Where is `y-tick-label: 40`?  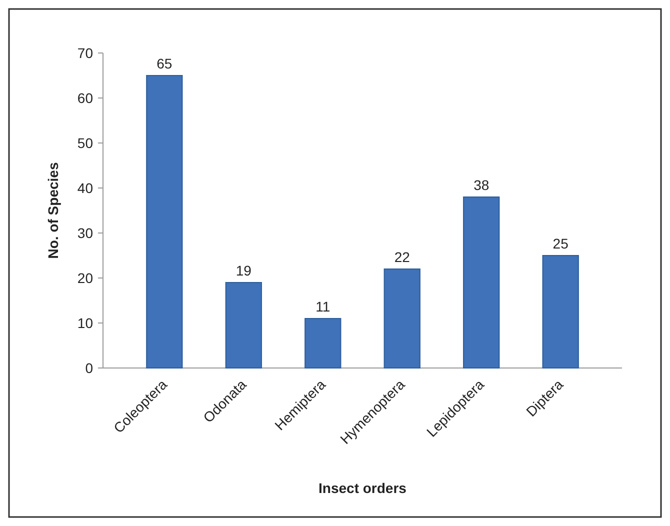
y-tick-label: 40 is located at coordinates (85, 188).